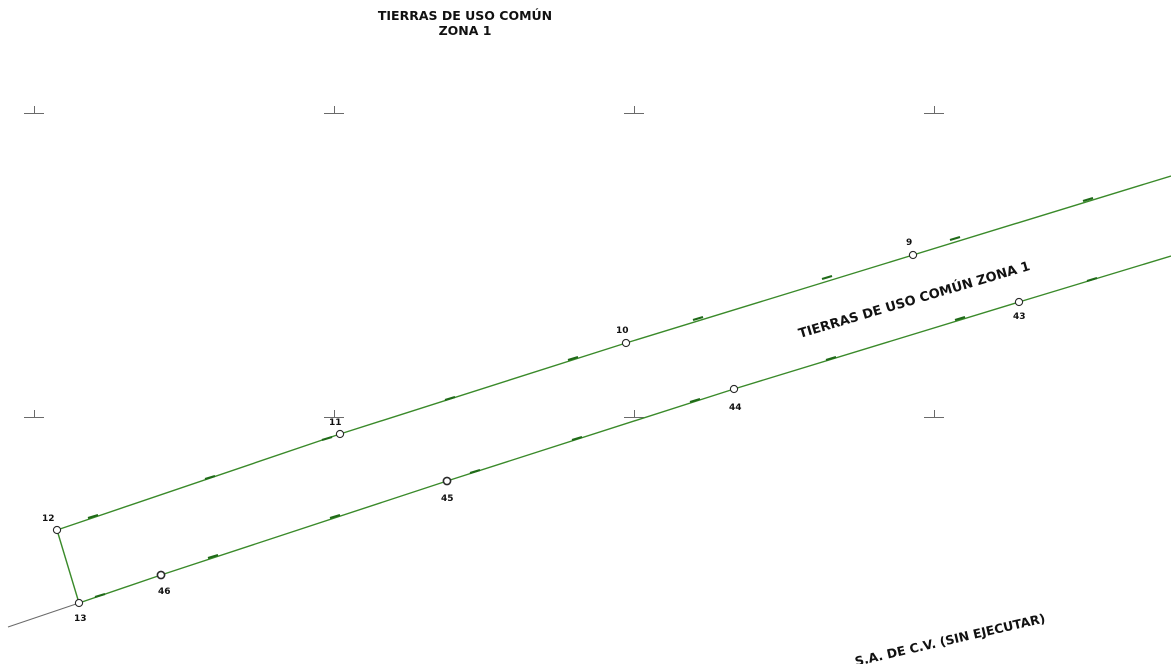  I want to click on vertex-label-13: 13, so click(80, 619).